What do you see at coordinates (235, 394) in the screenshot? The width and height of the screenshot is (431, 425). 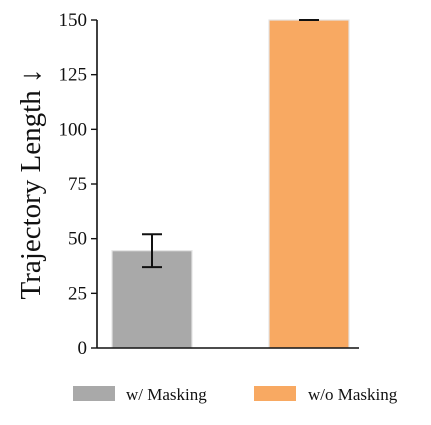 I see `legend: w/ Masking w/o Masking` at bounding box center [235, 394].